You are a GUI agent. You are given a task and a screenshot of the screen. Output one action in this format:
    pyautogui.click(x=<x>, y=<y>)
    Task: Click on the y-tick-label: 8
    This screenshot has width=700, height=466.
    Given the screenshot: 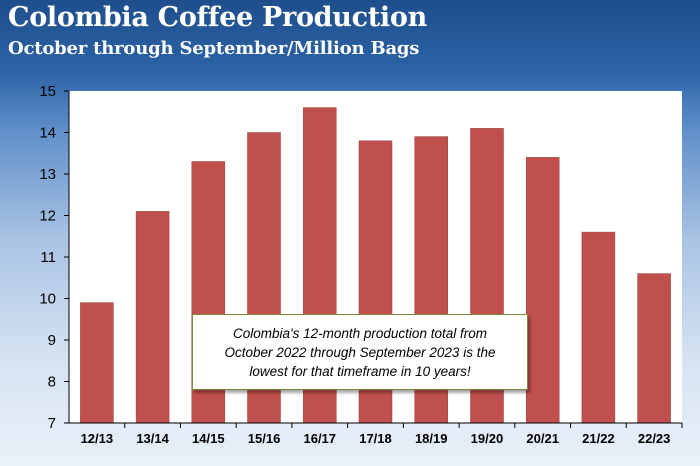 What is the action you would take?
    pyautogui.click(x=52, y=382)
    